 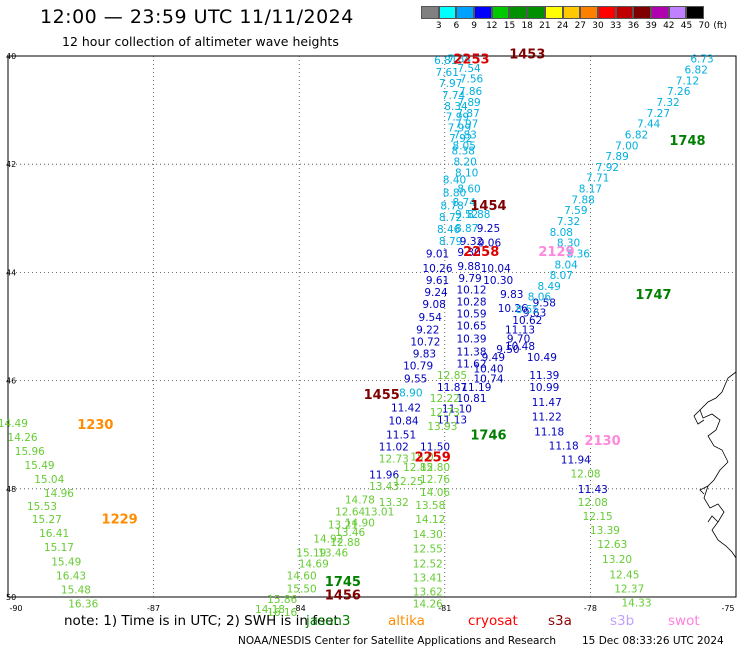 I want to click on swh-value: 10.26, so click(x=513, y=309).